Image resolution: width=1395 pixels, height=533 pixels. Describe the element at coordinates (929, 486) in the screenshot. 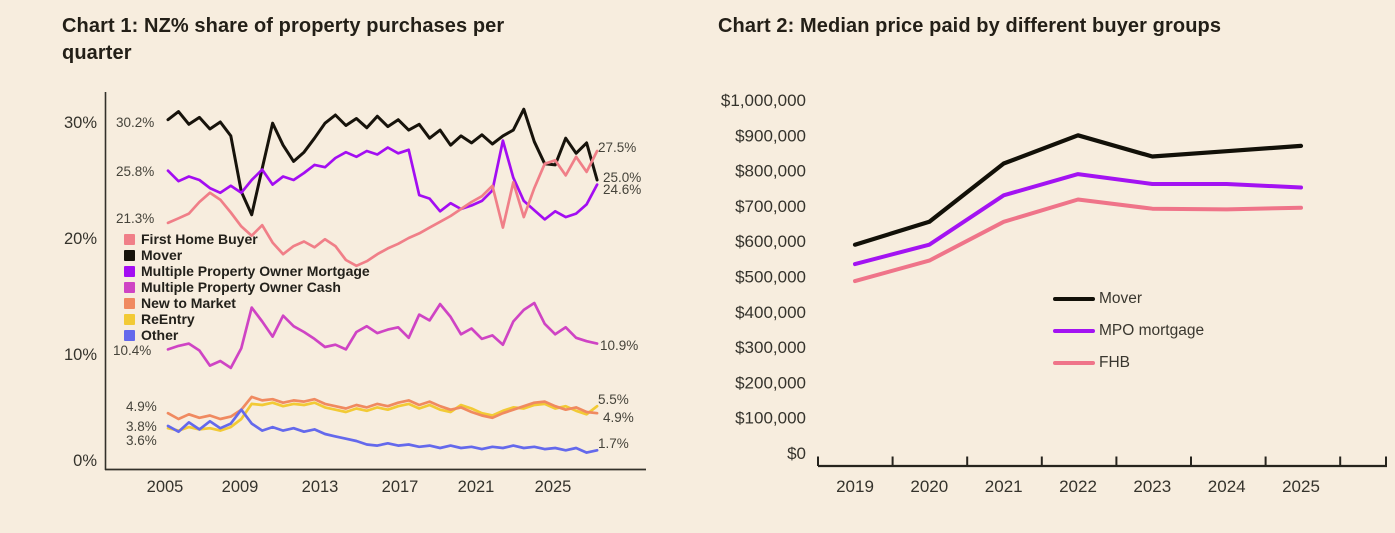

I see `chart2-x-tick-label: 2020` at that location.